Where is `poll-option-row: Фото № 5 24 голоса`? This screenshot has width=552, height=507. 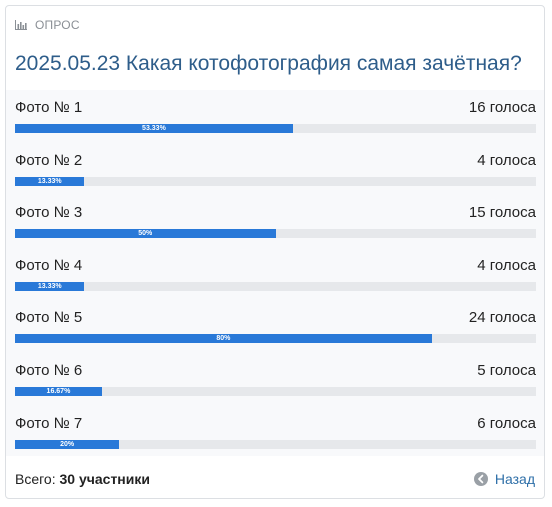 poll-option-row: Фото № 5 24 голоса is located at coordinates (275, 313).